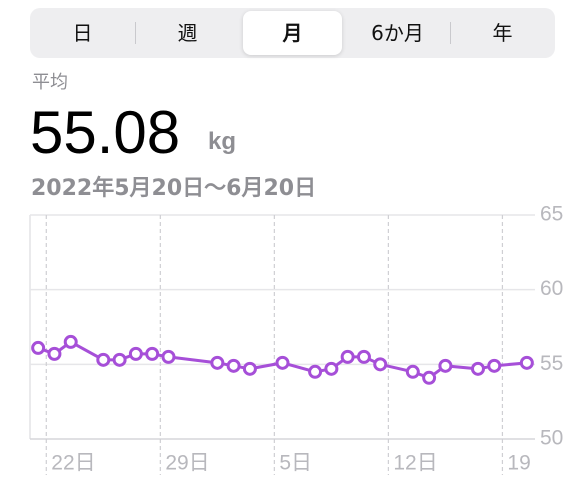  What do you see at coordinates (73, 463) in the screenshot?
I see `x-tick-label: 22日` at bounding box center [73, 463].